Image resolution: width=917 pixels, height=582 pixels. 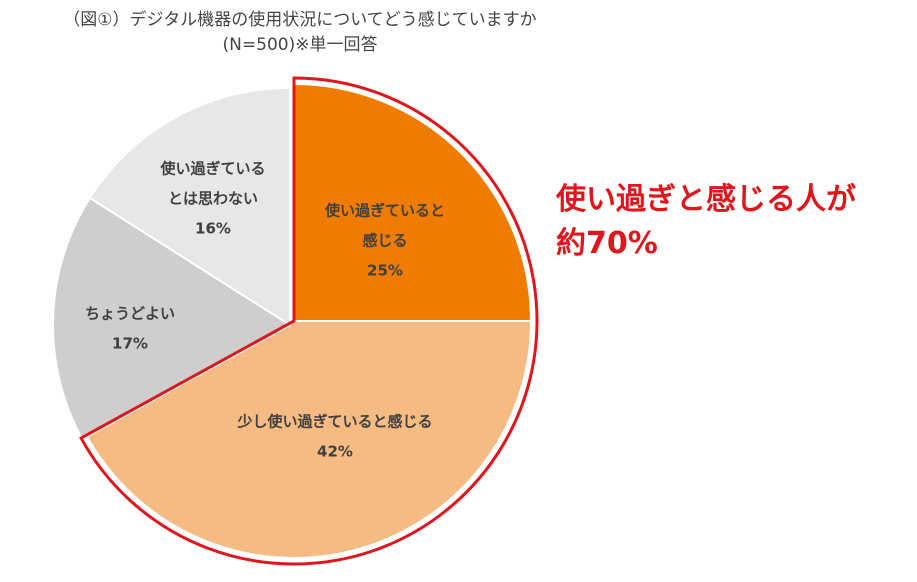 I want to click on chart-title: （図①）デジタル機器の使用状況についてどう感じていますか, so click(x=300, y=20).